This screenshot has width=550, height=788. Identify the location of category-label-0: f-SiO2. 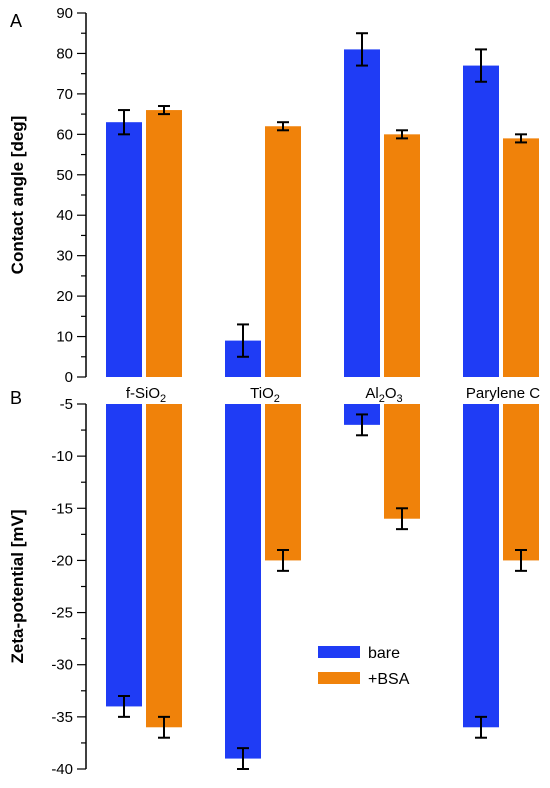
(146, 395).